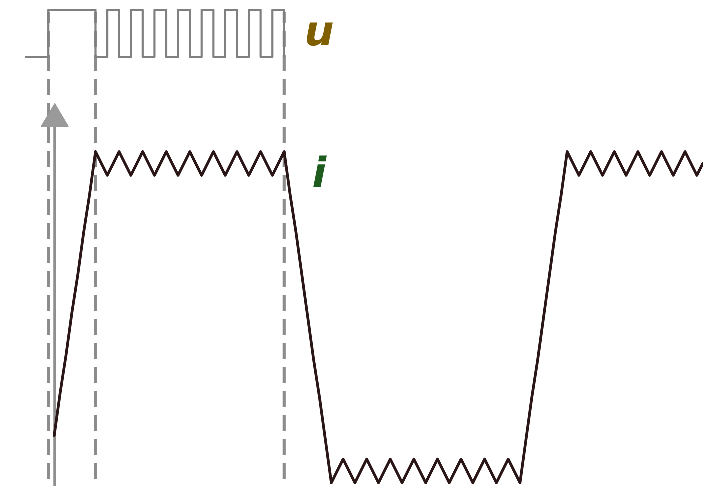 This screenshot has height=486, width=703. What do you see at coordinates (320, 34) in the screenshot?
I see `series-label: u` at bounding box center [320, 34].